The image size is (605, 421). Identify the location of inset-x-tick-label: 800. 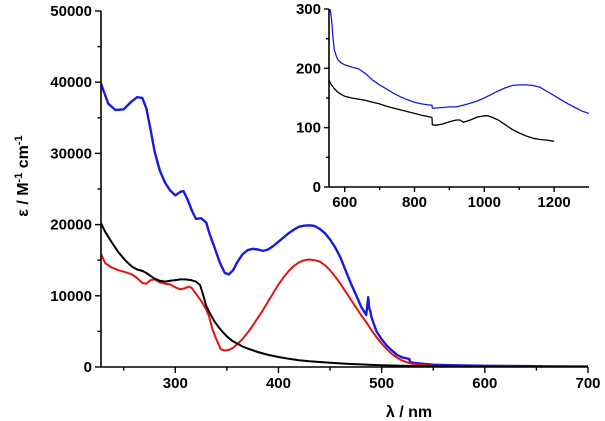
(414, 202).